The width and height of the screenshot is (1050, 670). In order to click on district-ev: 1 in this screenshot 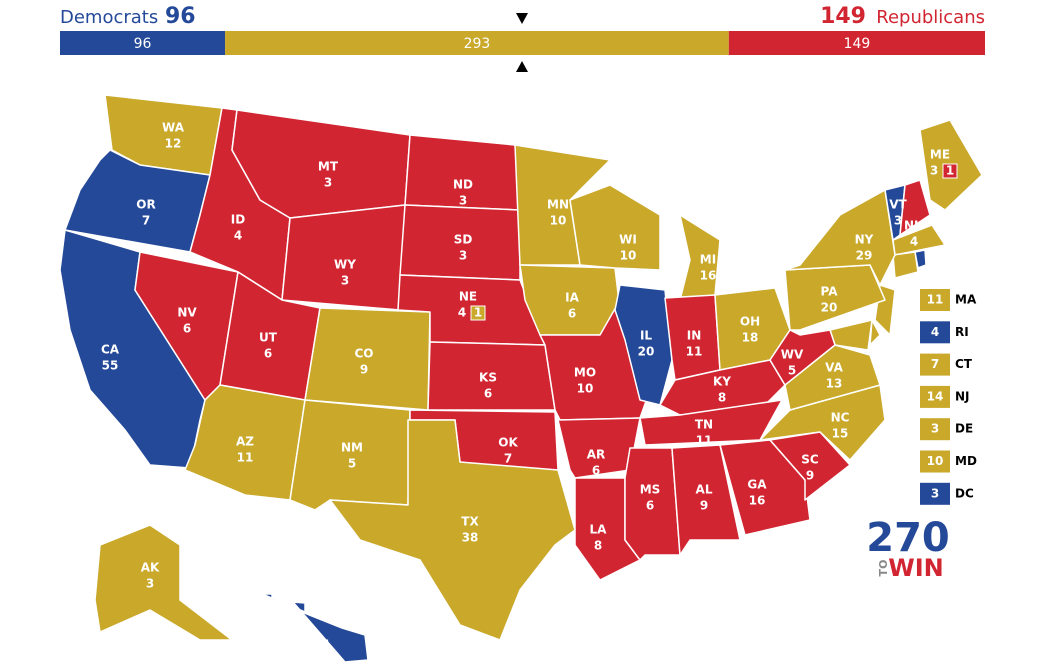, I will do `click(478, 313)`.